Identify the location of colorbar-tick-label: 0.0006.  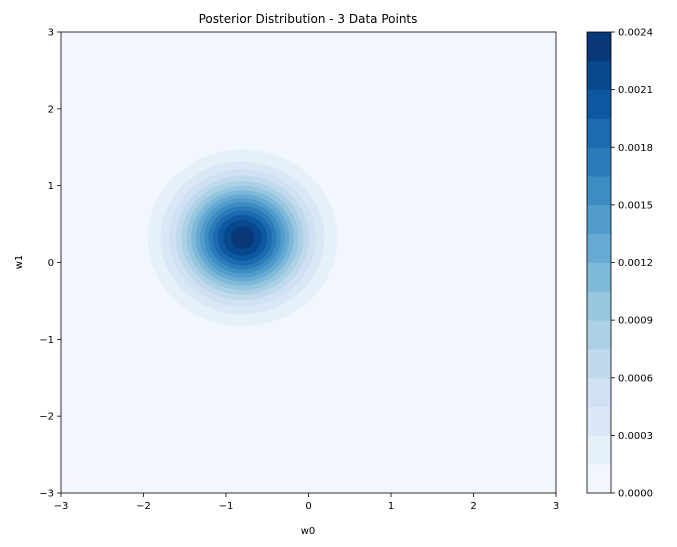
(635, 378).